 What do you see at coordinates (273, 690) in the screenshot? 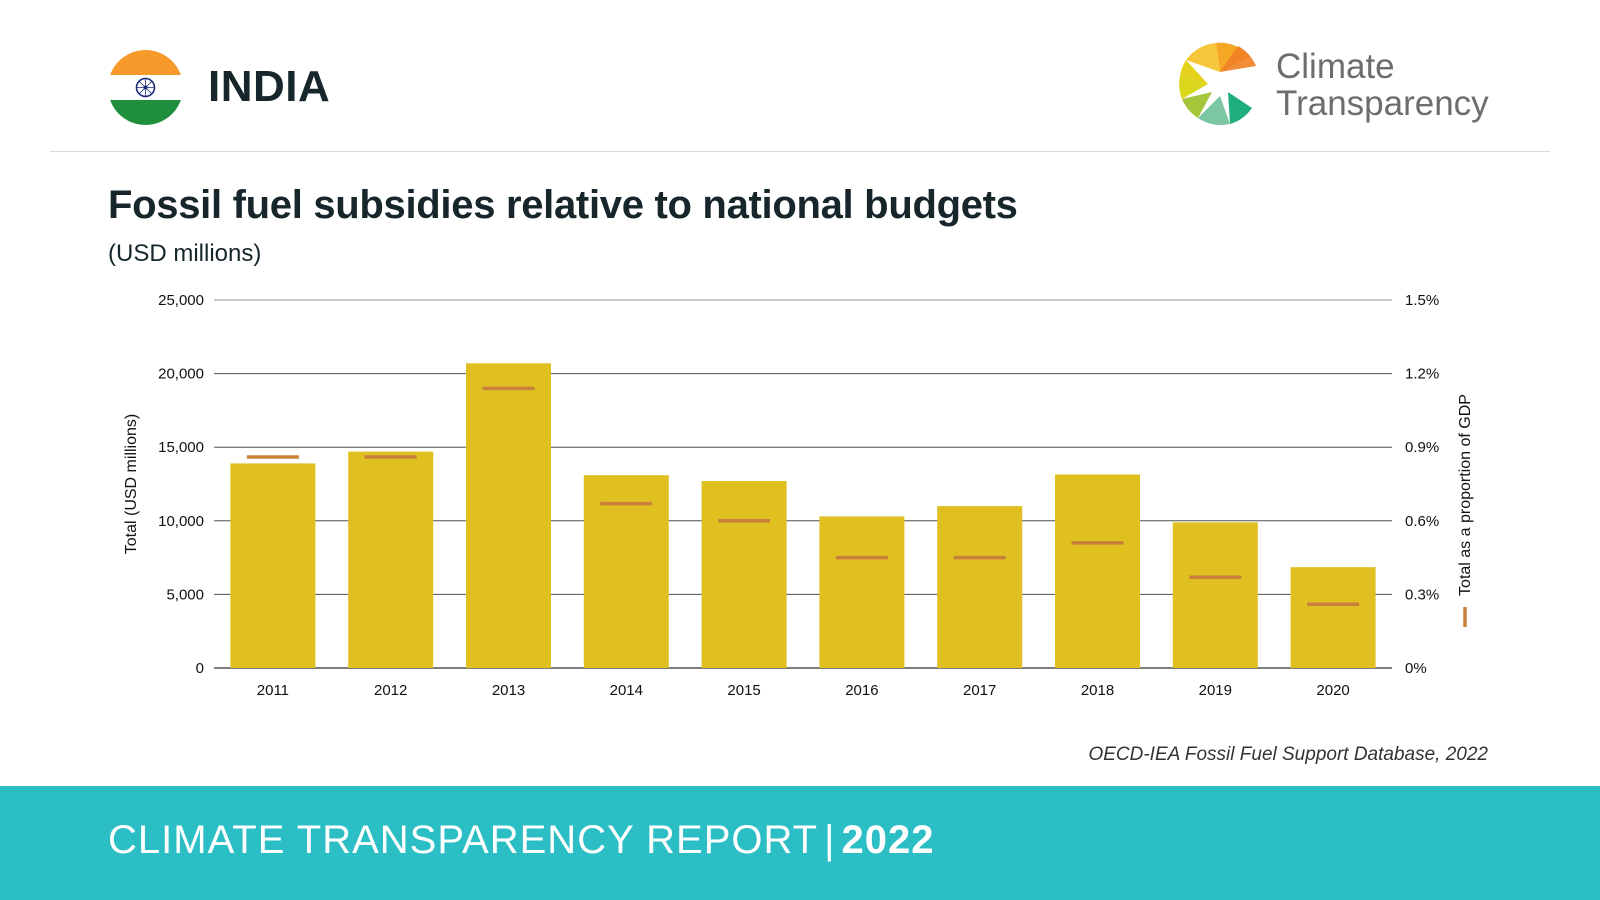
I see `x-tick-label: 2011` at bounding box center [273, 690].